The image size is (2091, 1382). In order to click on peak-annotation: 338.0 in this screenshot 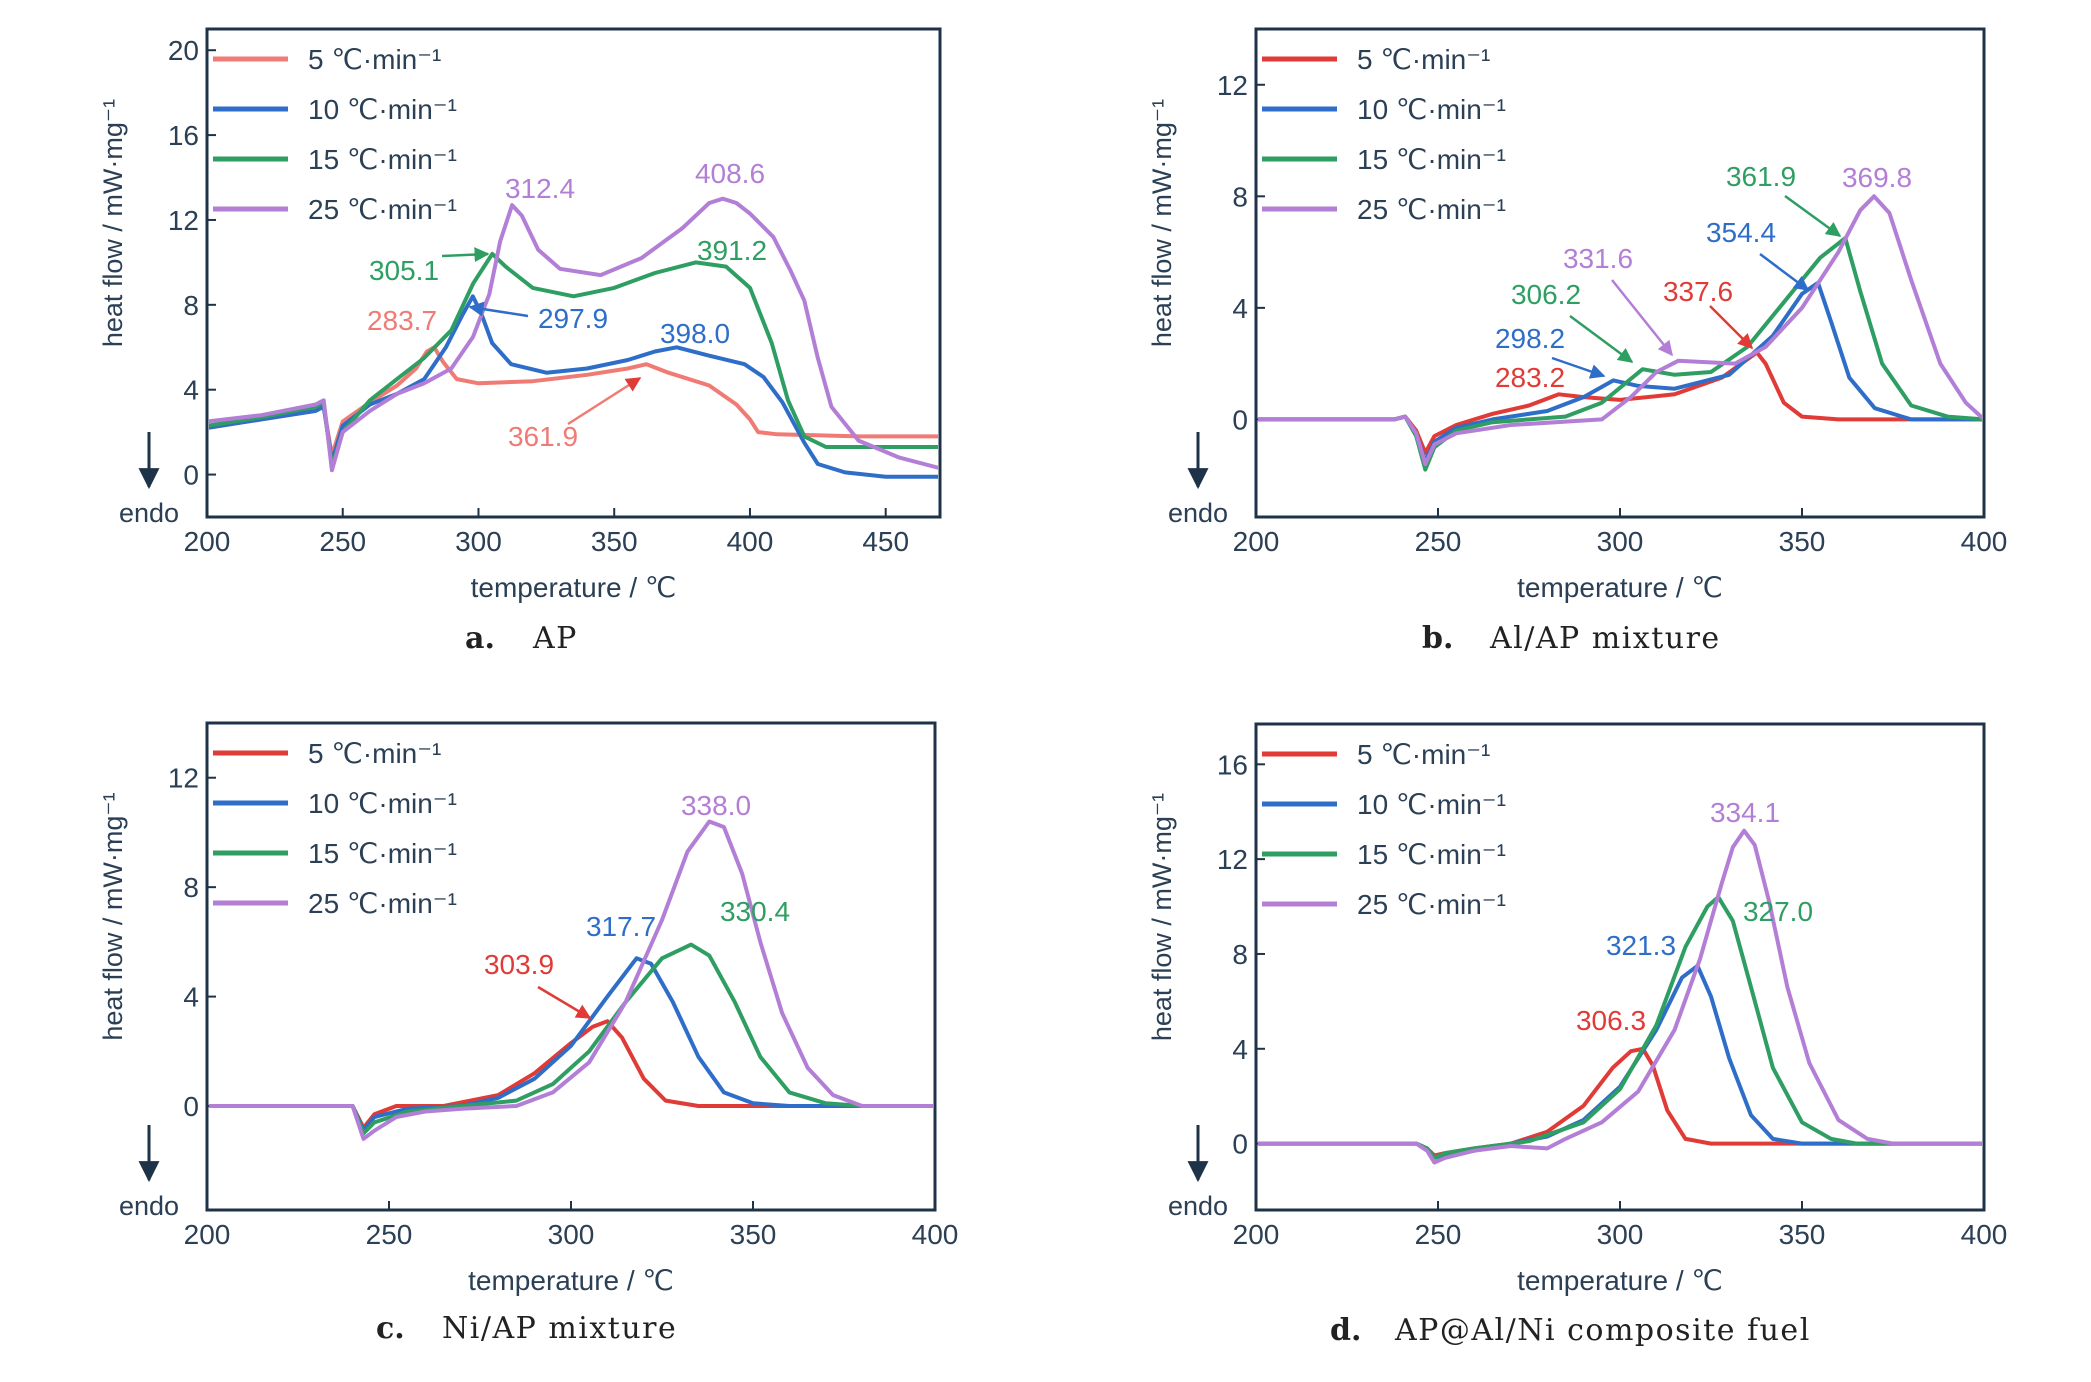, I will do `click(716, 805)`.